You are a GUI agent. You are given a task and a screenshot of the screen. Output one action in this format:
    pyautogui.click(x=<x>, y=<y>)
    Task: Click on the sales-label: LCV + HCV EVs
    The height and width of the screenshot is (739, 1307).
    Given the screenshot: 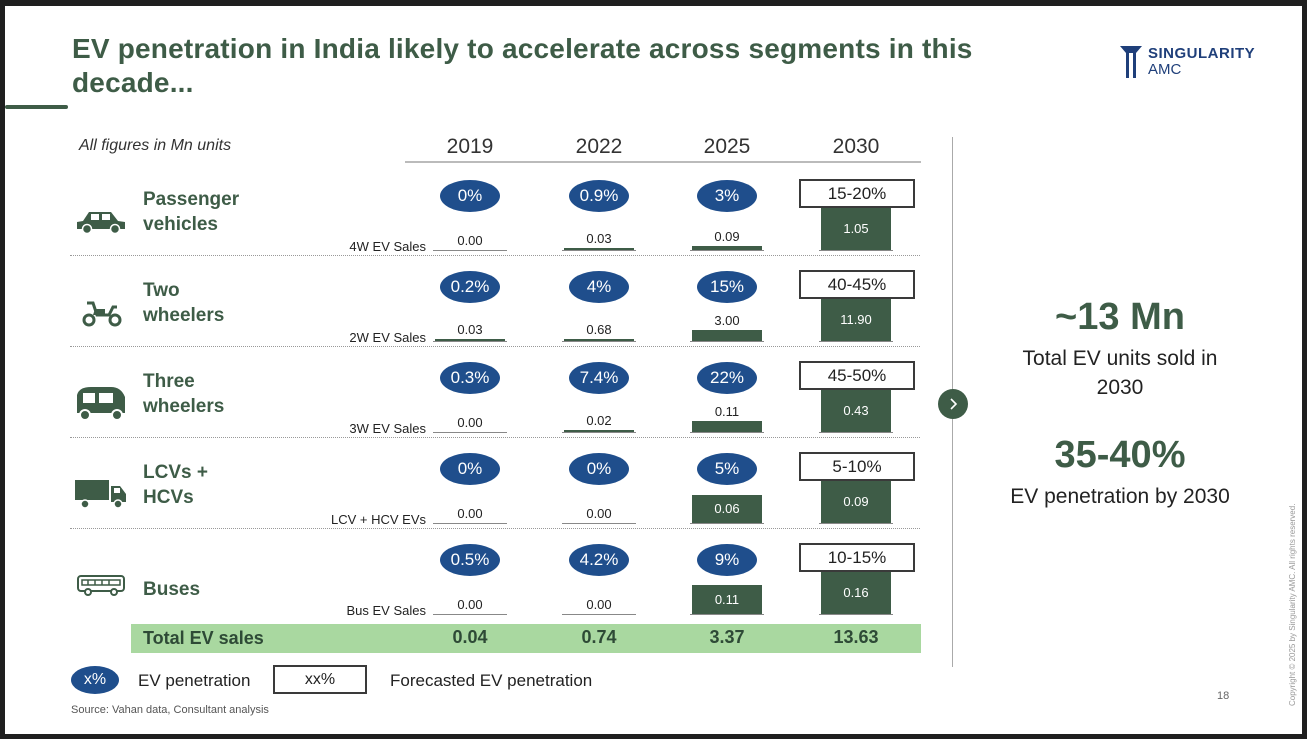 What is the action you would take?
    pyautogui.click(x=378, y=519)
    